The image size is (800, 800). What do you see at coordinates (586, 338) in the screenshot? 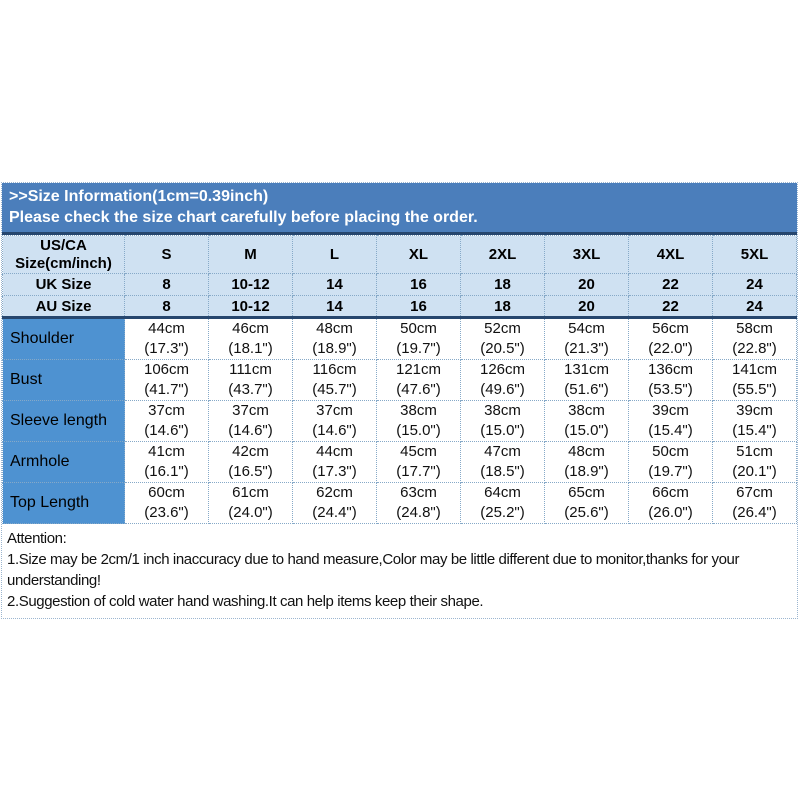
I see `measurement-cell: 54cm (21.3")` at bounding box center [586, 338].